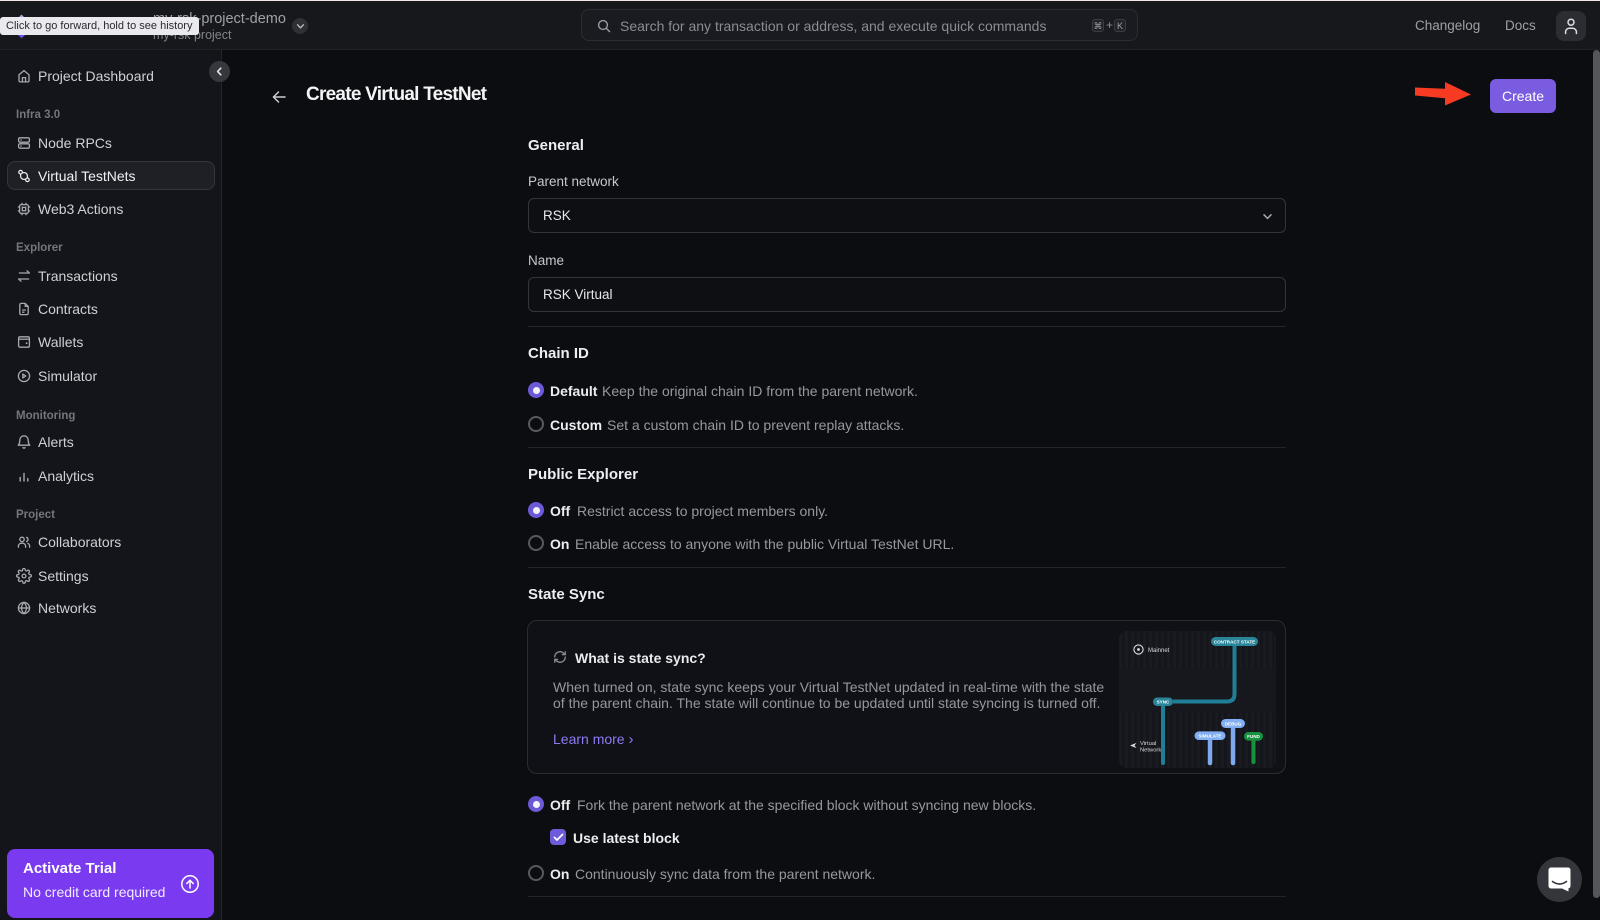  I want to click on svg-text: CONTRACT STATE, so click(1234, 641).